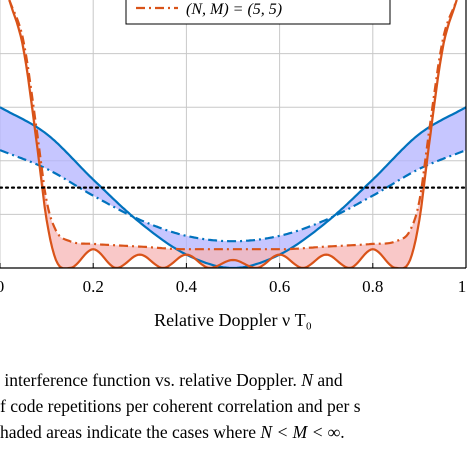 Image resolution: width=474 pixels, height=474 pixels. I want to click on x-tick-label: 0.4, so click(187, 286).